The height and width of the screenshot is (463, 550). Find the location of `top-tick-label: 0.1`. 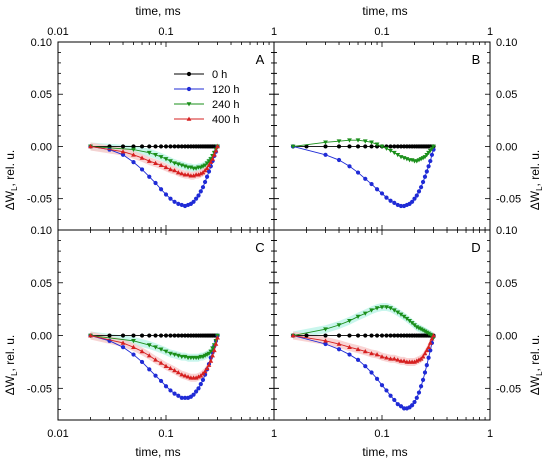

top-tick-label: 0.1 is located at coordinates (165, 32).